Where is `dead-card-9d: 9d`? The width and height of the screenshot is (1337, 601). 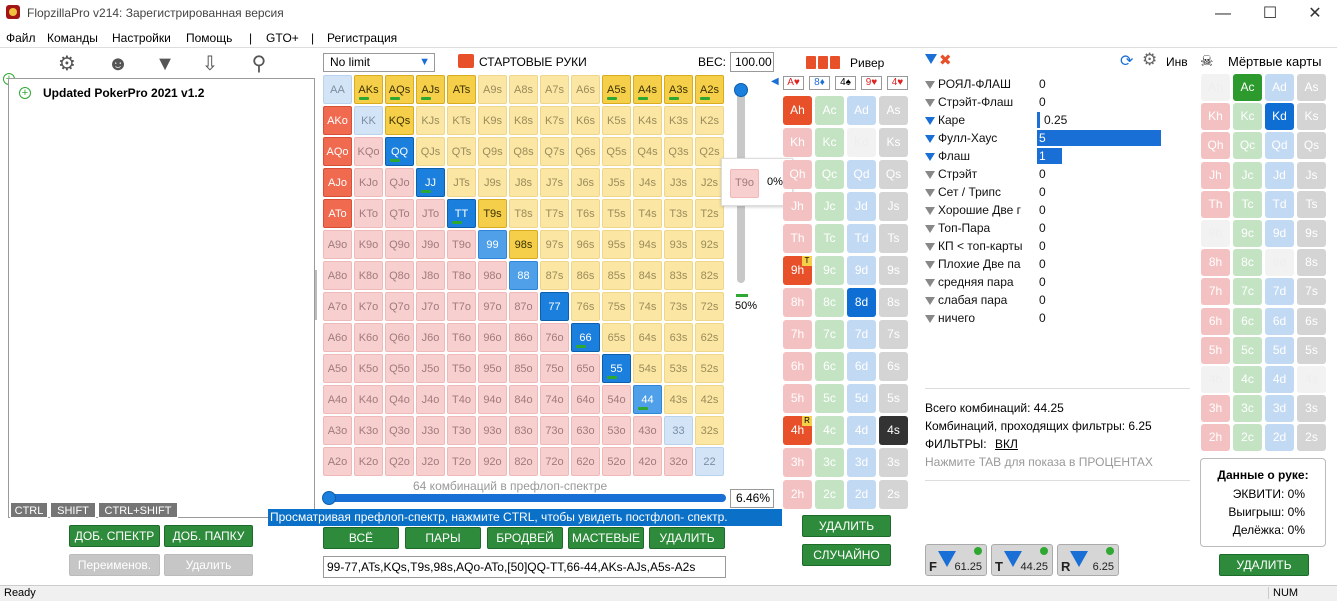
dead-card-9d: 9d is located at coordinates (1279, 233).